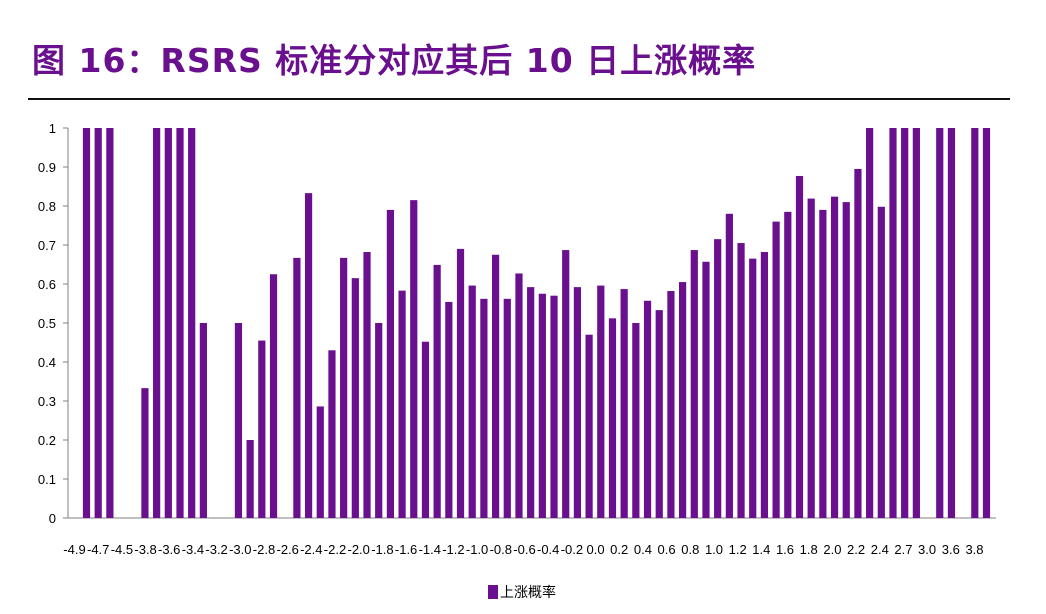 This screenshot has height=614, width=1046. I want to click on x-tick-label: -1.6, so click(406, 549).